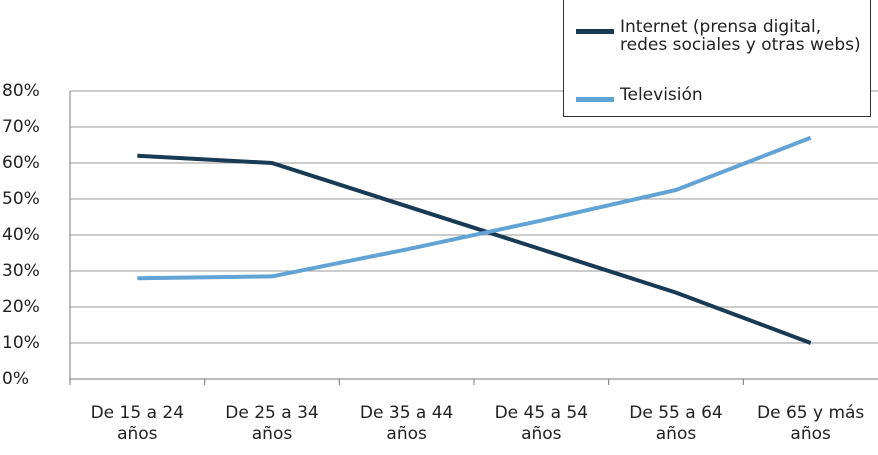 The height and width of the screenshot is (455, 878). Describe the element at coordinates (541, 423) in the screenshot. I see `x-tick-label: De 45 a 54 años` at that location.